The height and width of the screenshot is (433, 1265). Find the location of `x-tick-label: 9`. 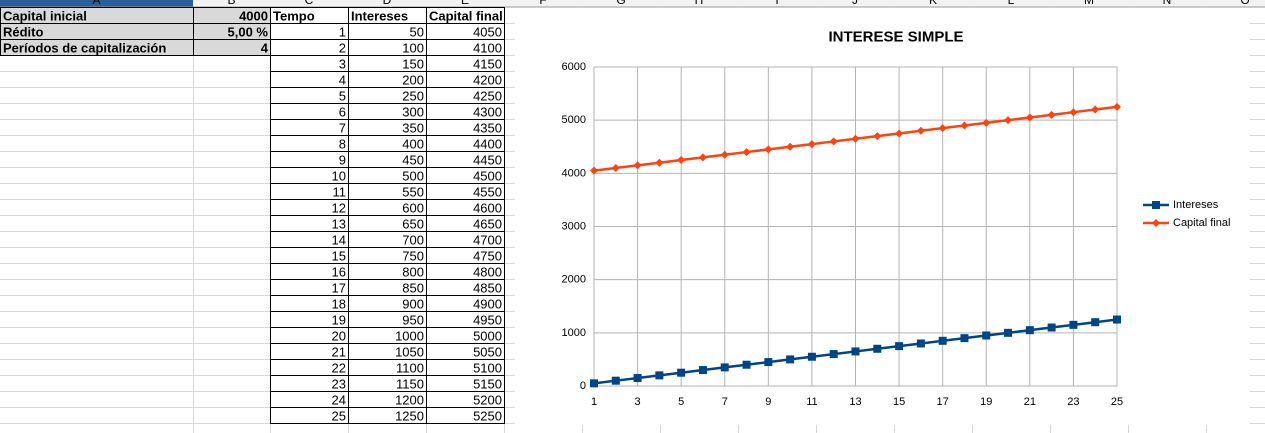

x-tick-label: 9 is located at coordinates (768, 402).